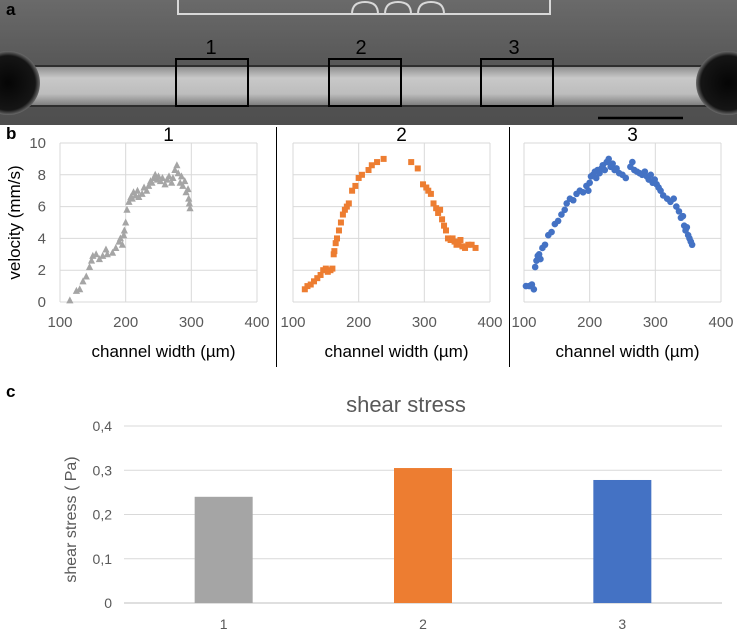 This screenshot has width=737, height=632. Describe the element at coordinates (224, 624) in the screenshot. I see `x-tick-label: 1` at that location.